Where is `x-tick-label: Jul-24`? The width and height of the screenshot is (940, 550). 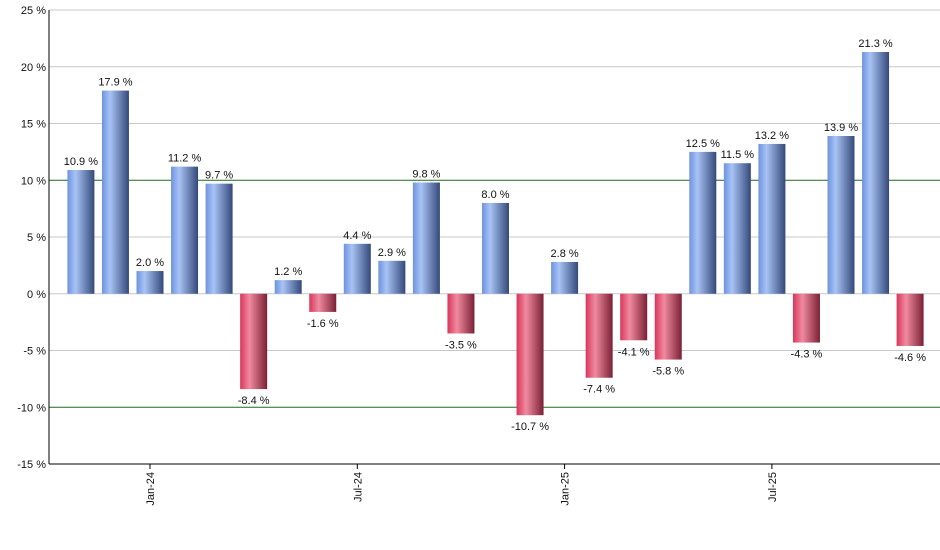 x-tick-label: Jul-24 is located at coordinates (358, 487).